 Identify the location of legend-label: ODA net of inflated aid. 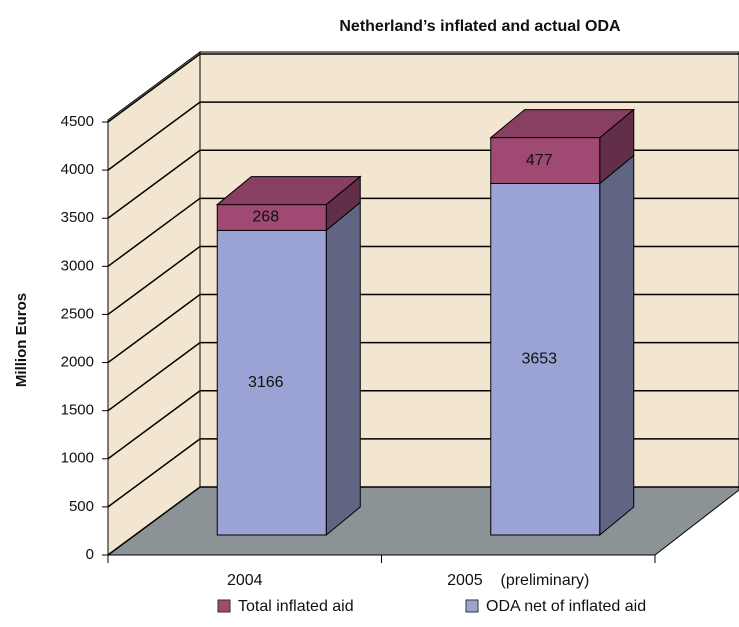
(566, 606).